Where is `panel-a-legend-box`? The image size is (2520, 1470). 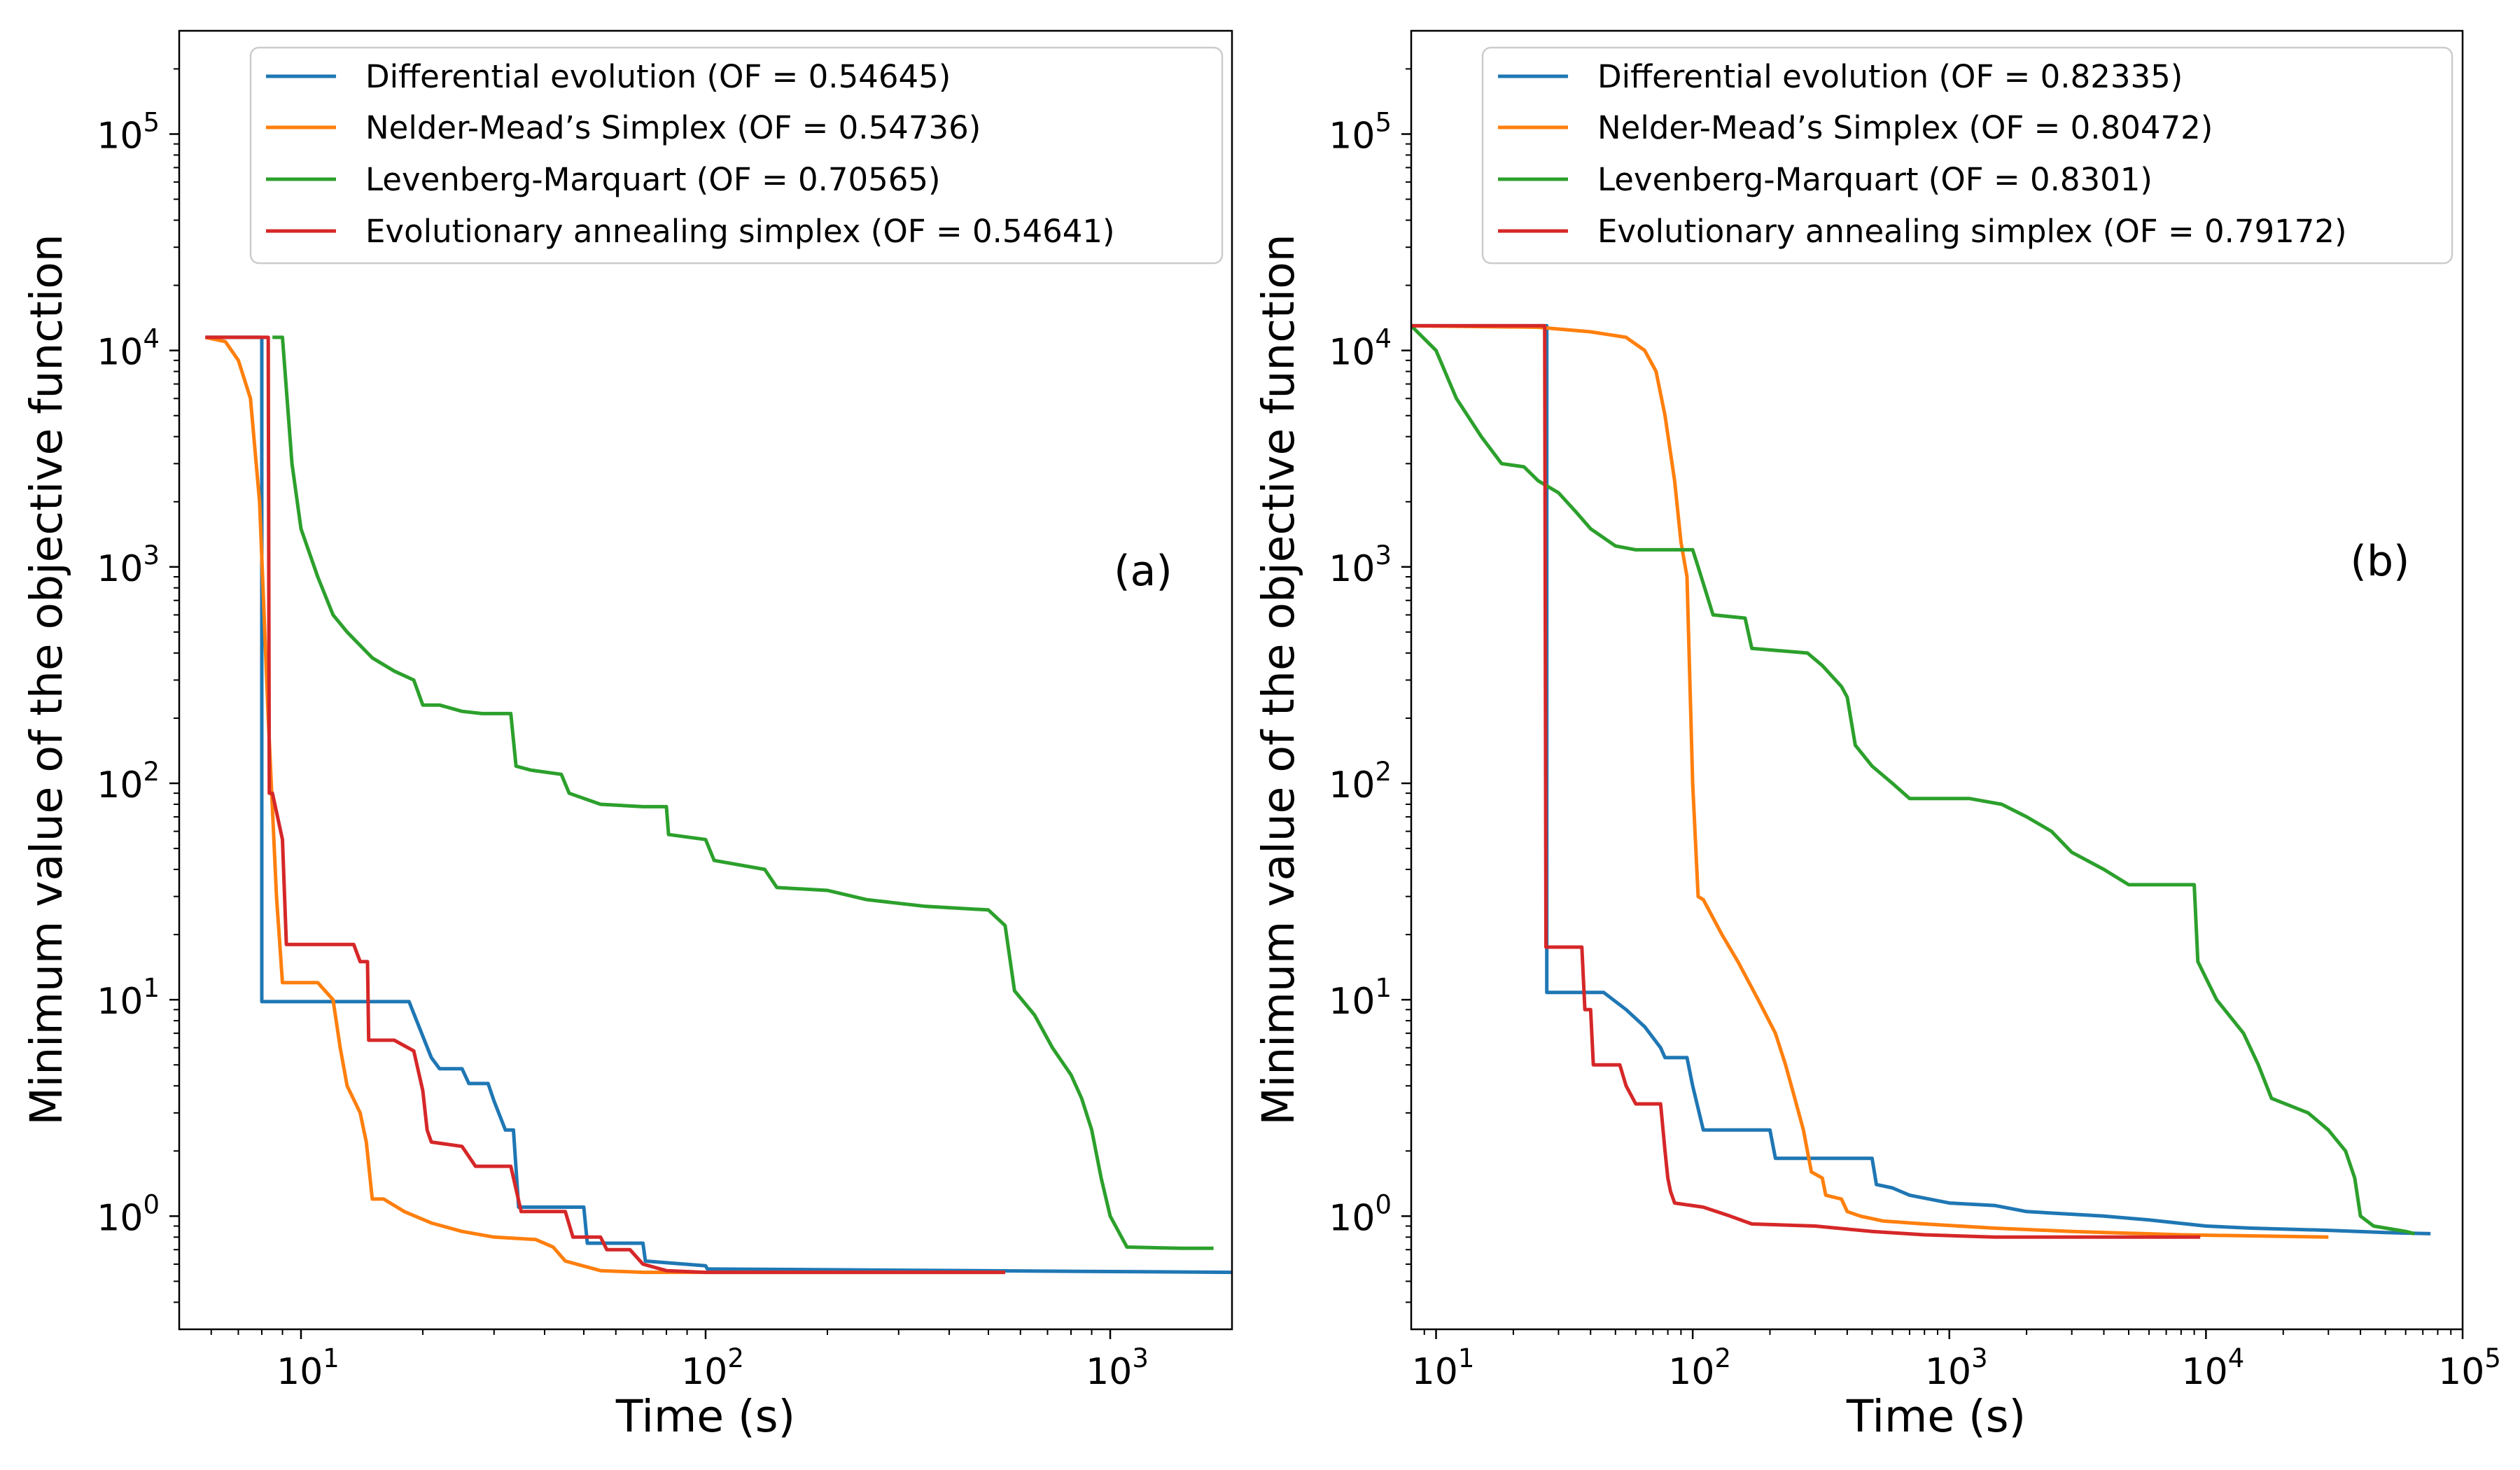 panel-a-legend-box is located at coordinates (736, 155).